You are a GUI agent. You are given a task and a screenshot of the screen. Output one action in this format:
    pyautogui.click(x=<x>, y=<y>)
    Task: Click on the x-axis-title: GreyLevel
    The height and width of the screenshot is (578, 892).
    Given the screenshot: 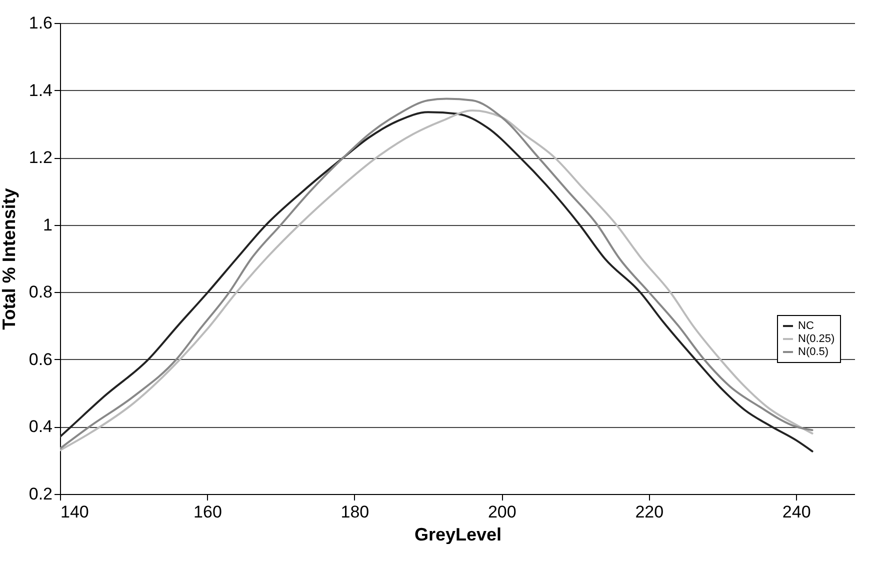 What is the action you would take?
    pyautogui.click(x=458, y=534)
    